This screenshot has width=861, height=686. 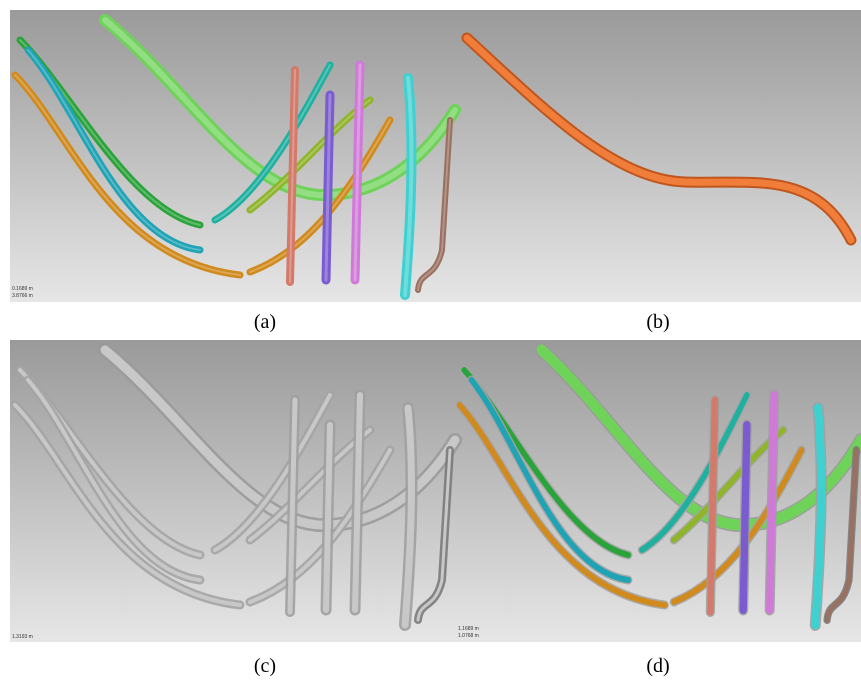 I want to click on scale-label: 0.1689 m, so click(x=22, y=289).